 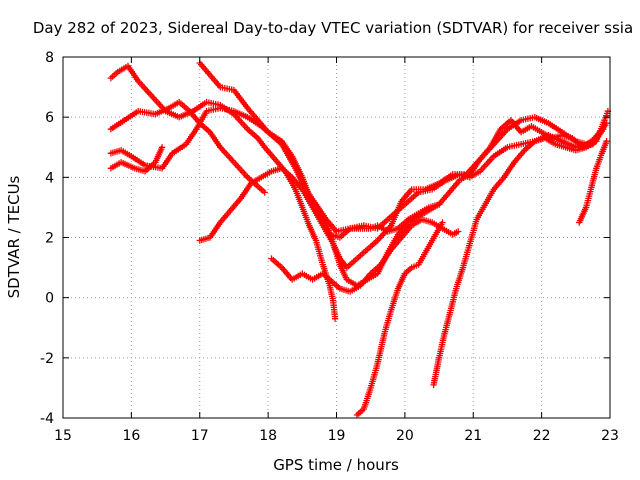 What do you see at coordinates (63, 436) in the screenshot?
I see `x-tick-label: 15` at bounding box center [63, 436].